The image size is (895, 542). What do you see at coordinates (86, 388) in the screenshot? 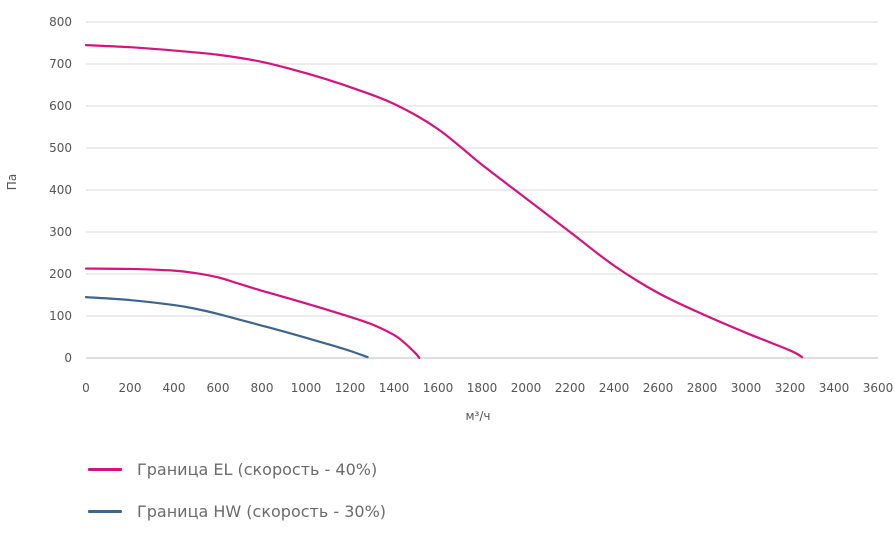
I see `x-tick-label: 0` at bounding box center [86, 388].